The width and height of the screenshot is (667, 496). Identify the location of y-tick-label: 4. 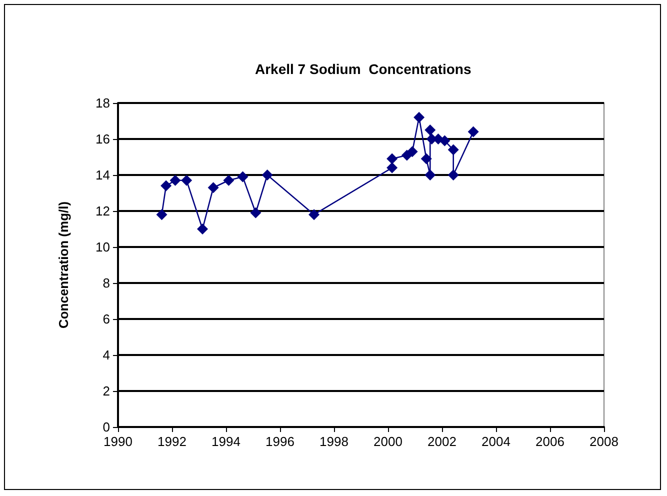
(106, 355).